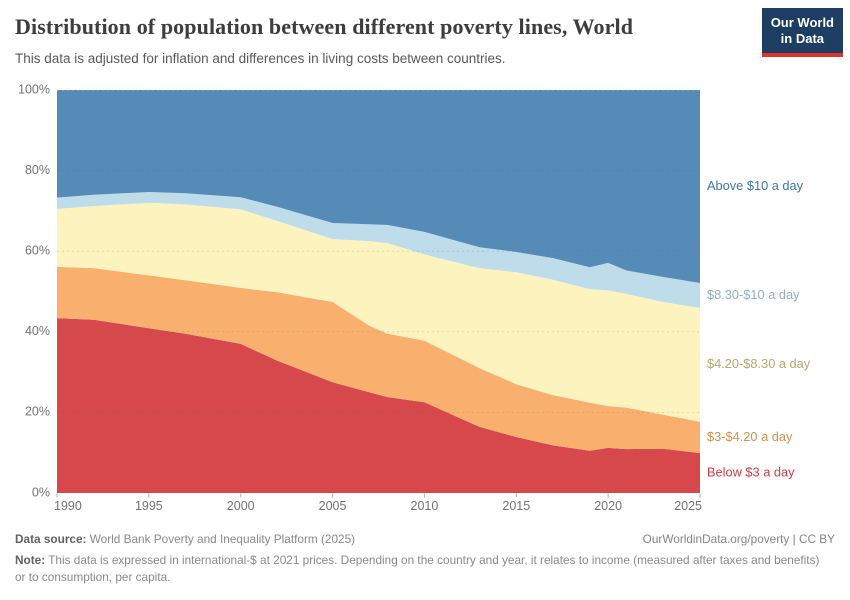 The width and height of the screenshot is (850, 600). I want to click on owid-license-link: OurWorldinData.org/poverty | CC BY, so click(738, 539).